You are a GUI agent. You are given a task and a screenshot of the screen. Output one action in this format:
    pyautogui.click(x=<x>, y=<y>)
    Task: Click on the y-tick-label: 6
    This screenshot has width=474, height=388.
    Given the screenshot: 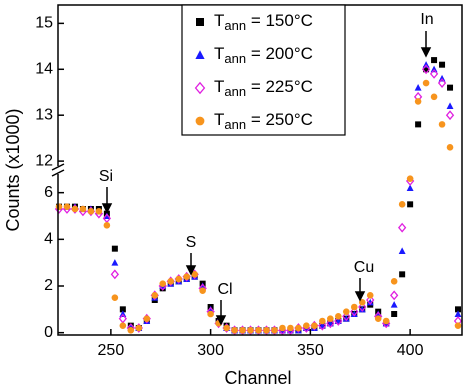 What is the action you would take?
    pyautogui.click(x=48, y=192)
    